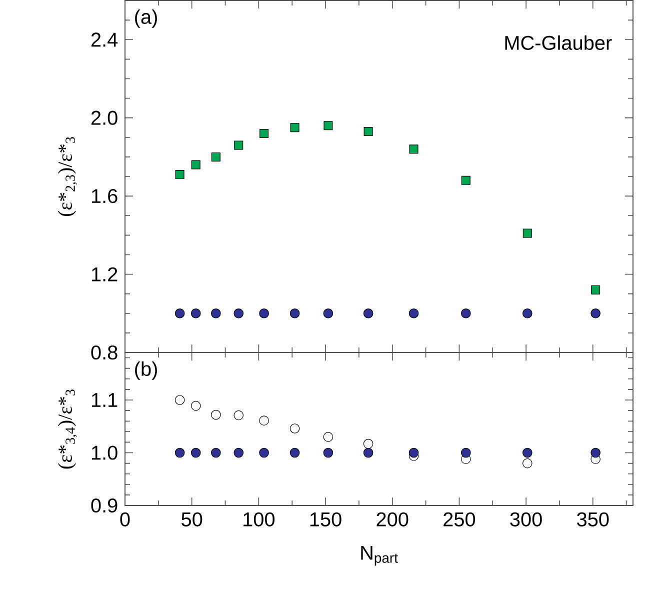 The image size is (655, 604). Describe the element at coordinates (146, 370) in the screenshot. I see `annotation: (b)` at that location.